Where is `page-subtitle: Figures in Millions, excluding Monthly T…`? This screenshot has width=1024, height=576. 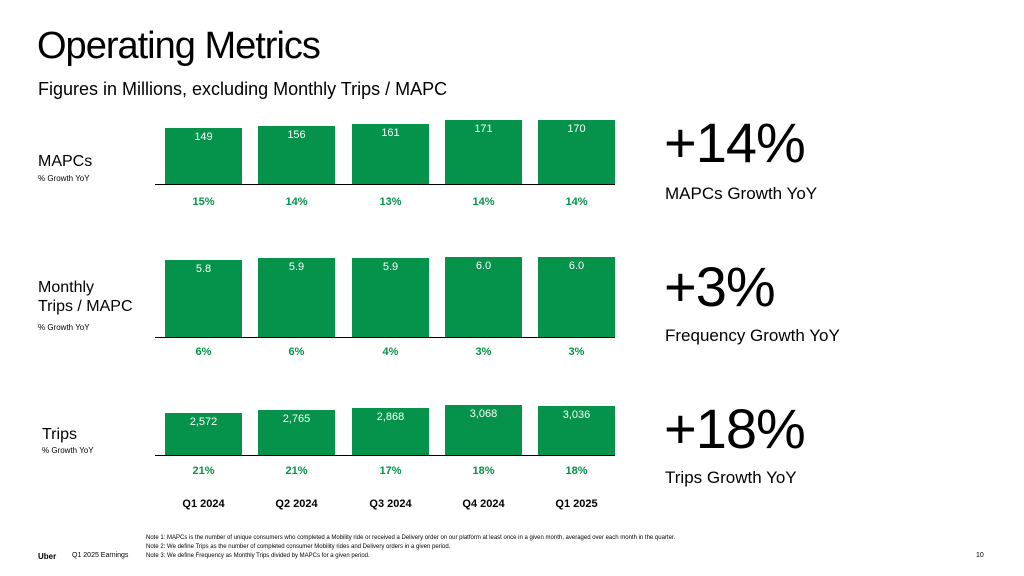
page-subtitle: Figures in Millions, excluding Monthly T… is located at coordinates (243, 89).